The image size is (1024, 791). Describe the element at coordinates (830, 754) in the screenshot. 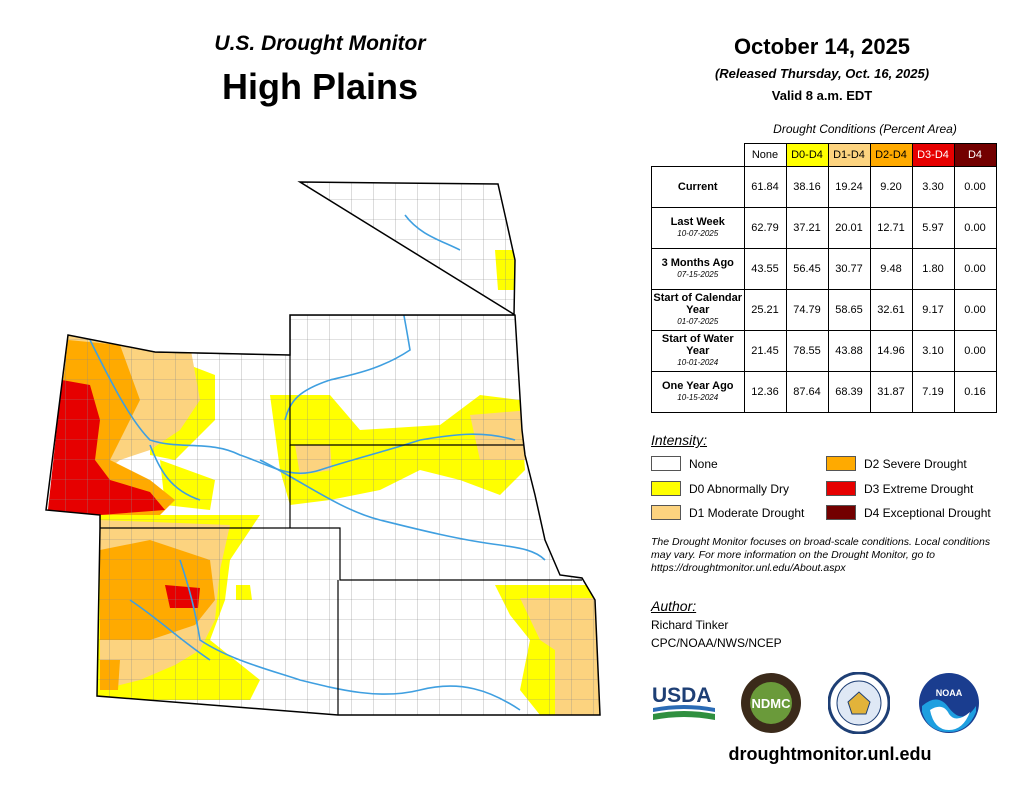

I see `site-url: droughtmonitor.unl.edu` at that location.